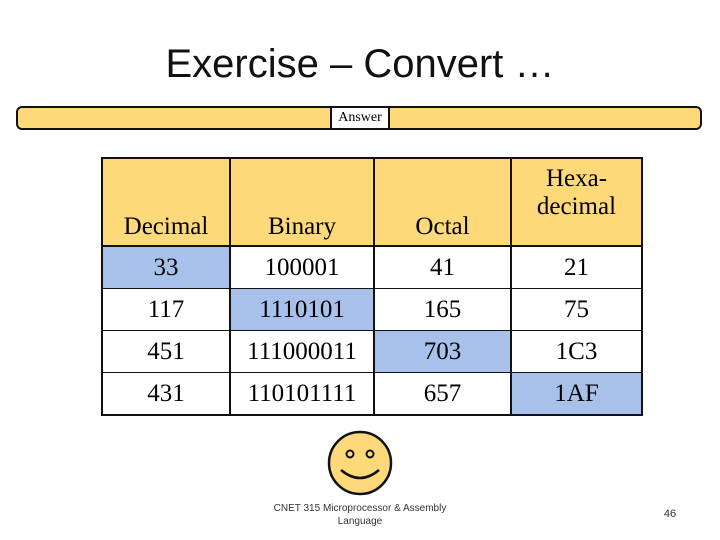 This screenshot has height=540, width=720. What do you see at coordinates (302, 202) in the screenshot?
I see `header-binary: Binary` at bounding box center [302, 202].